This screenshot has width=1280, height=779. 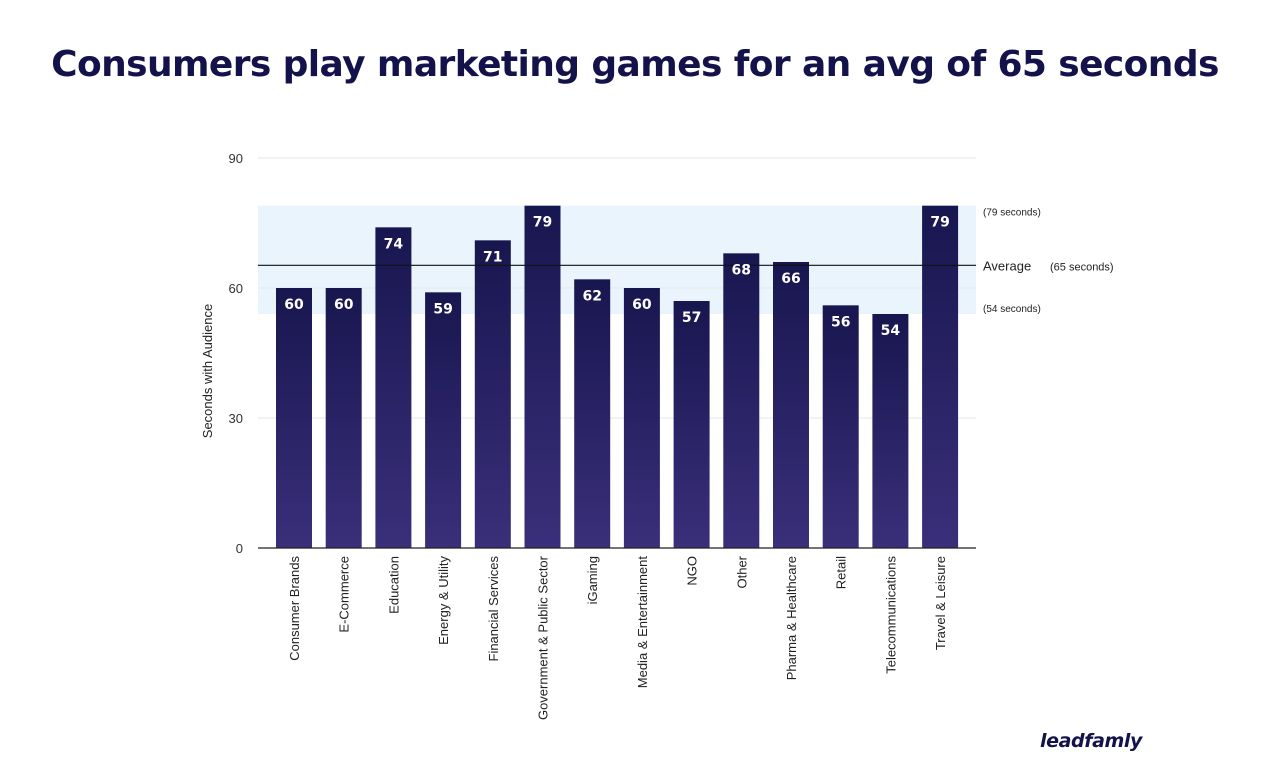 I want to click on x-tick-label: NGO, so click(x=692, y=571).